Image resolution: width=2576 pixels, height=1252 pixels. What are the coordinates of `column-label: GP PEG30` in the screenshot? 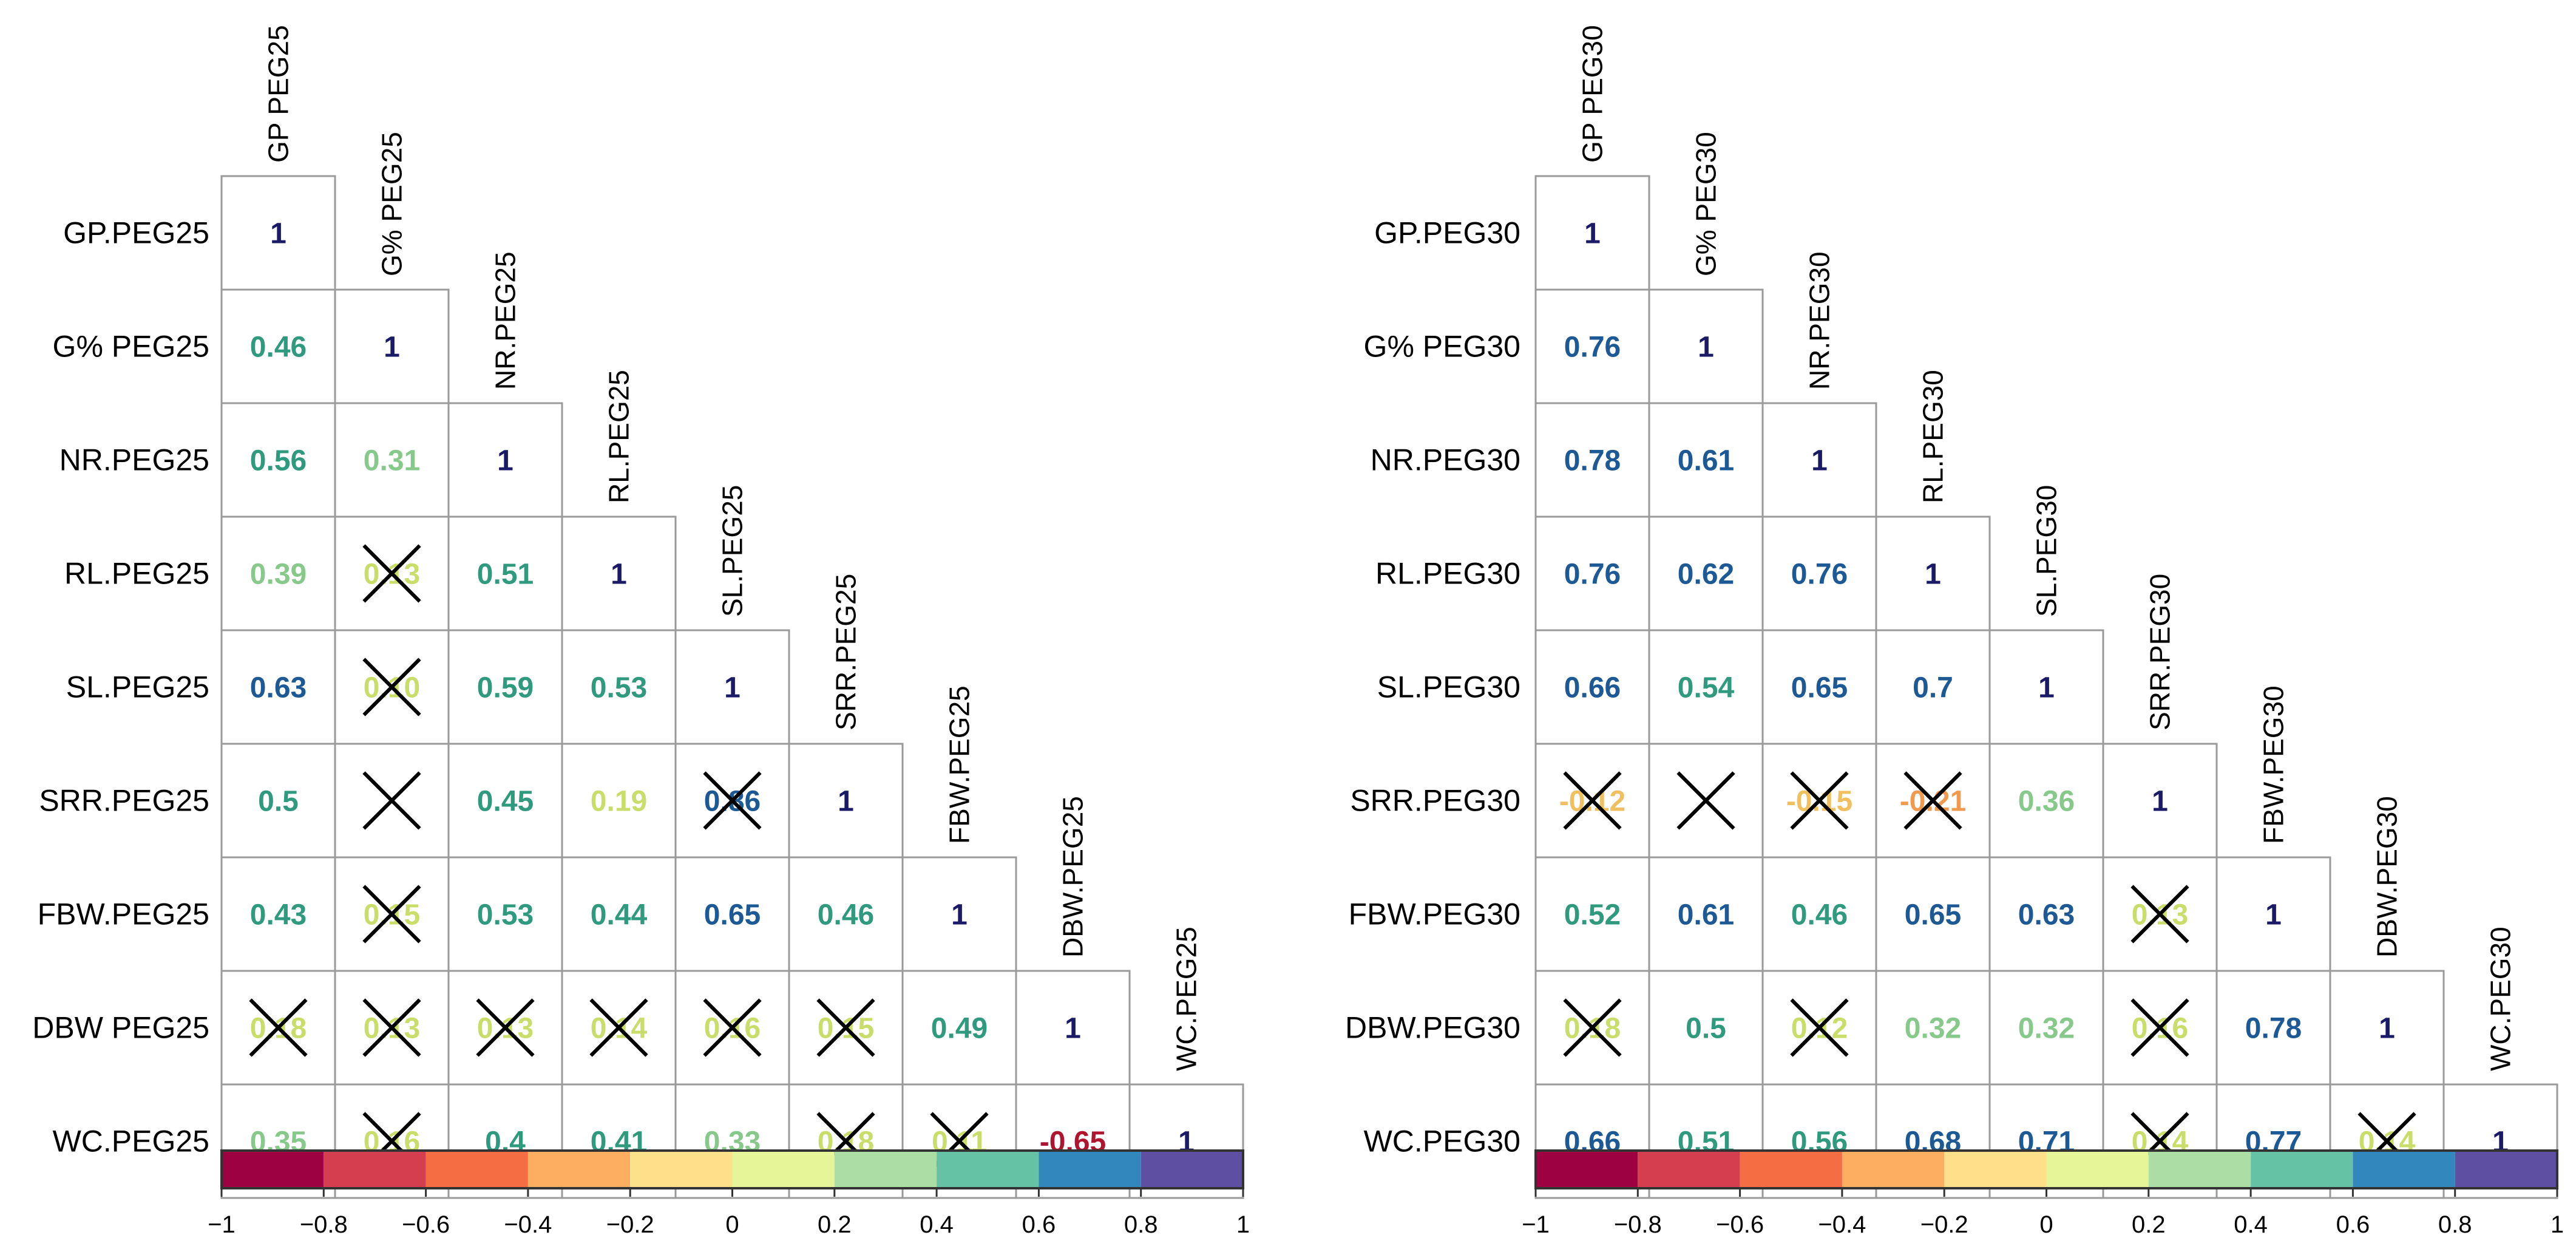 It's located at (1592, 94).